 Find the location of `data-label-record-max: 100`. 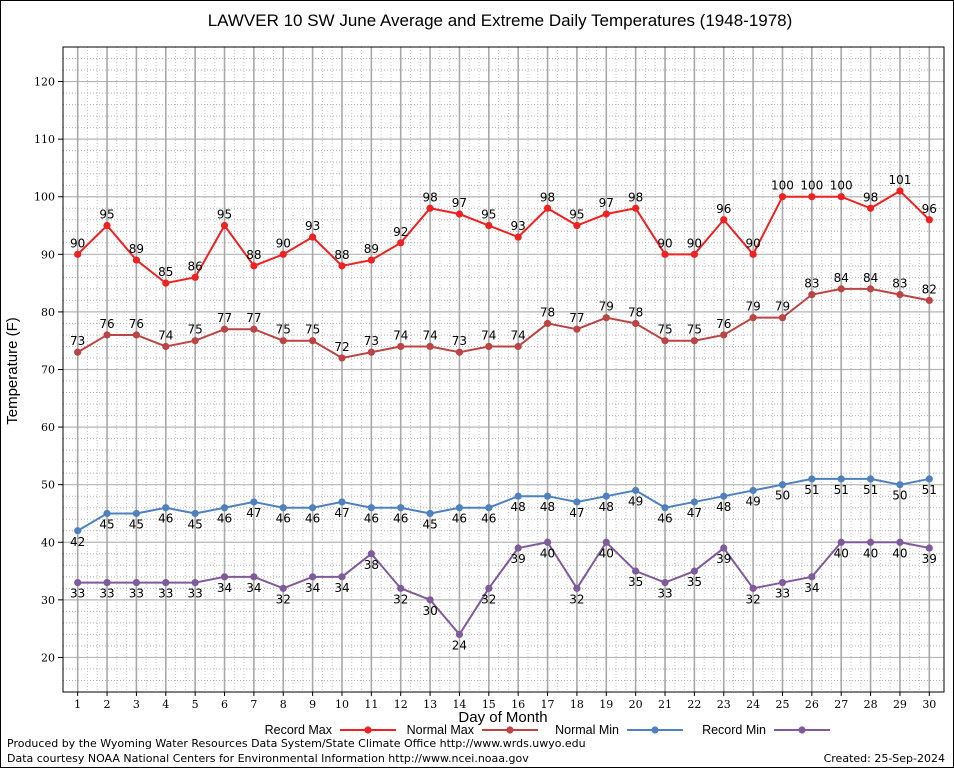

data-label-record-max: 100 is located at coordinates (811, 186).